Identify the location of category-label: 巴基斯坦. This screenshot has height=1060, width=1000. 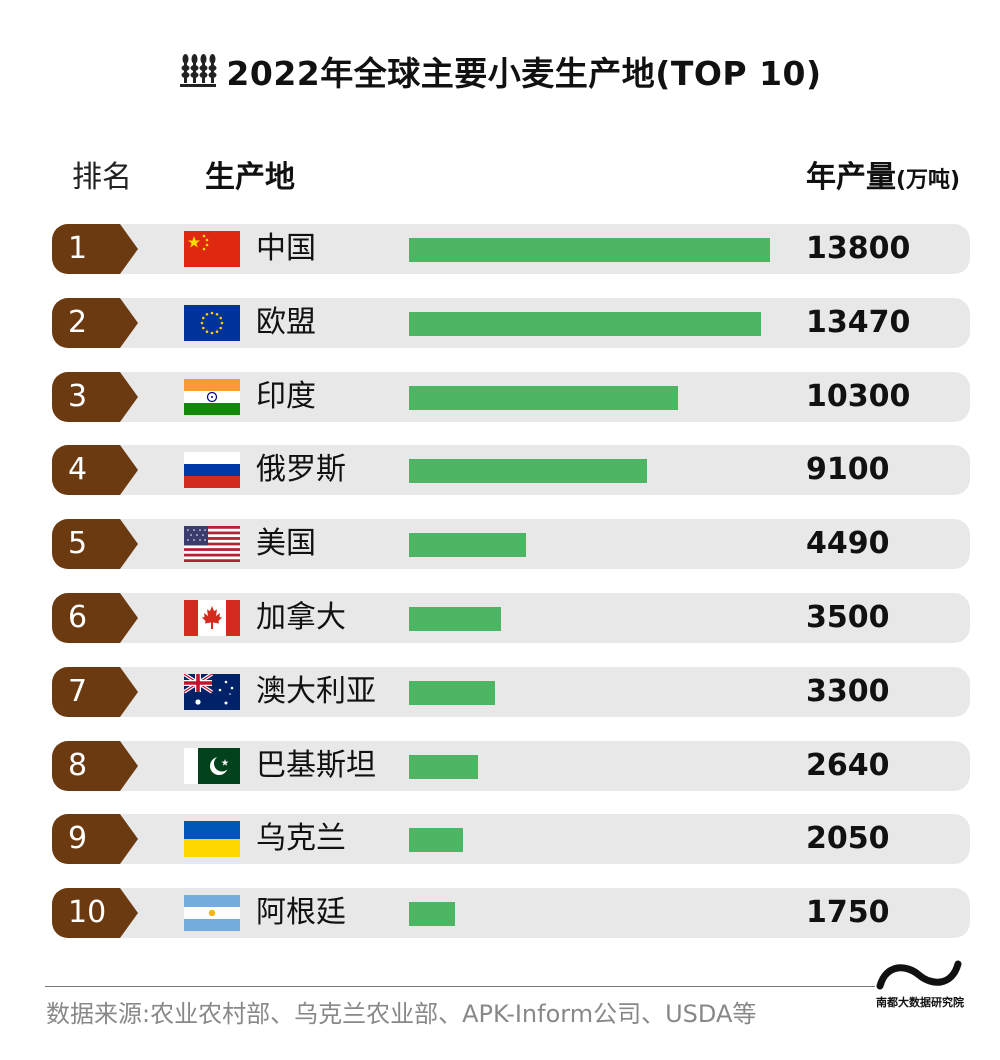
(316, 765).